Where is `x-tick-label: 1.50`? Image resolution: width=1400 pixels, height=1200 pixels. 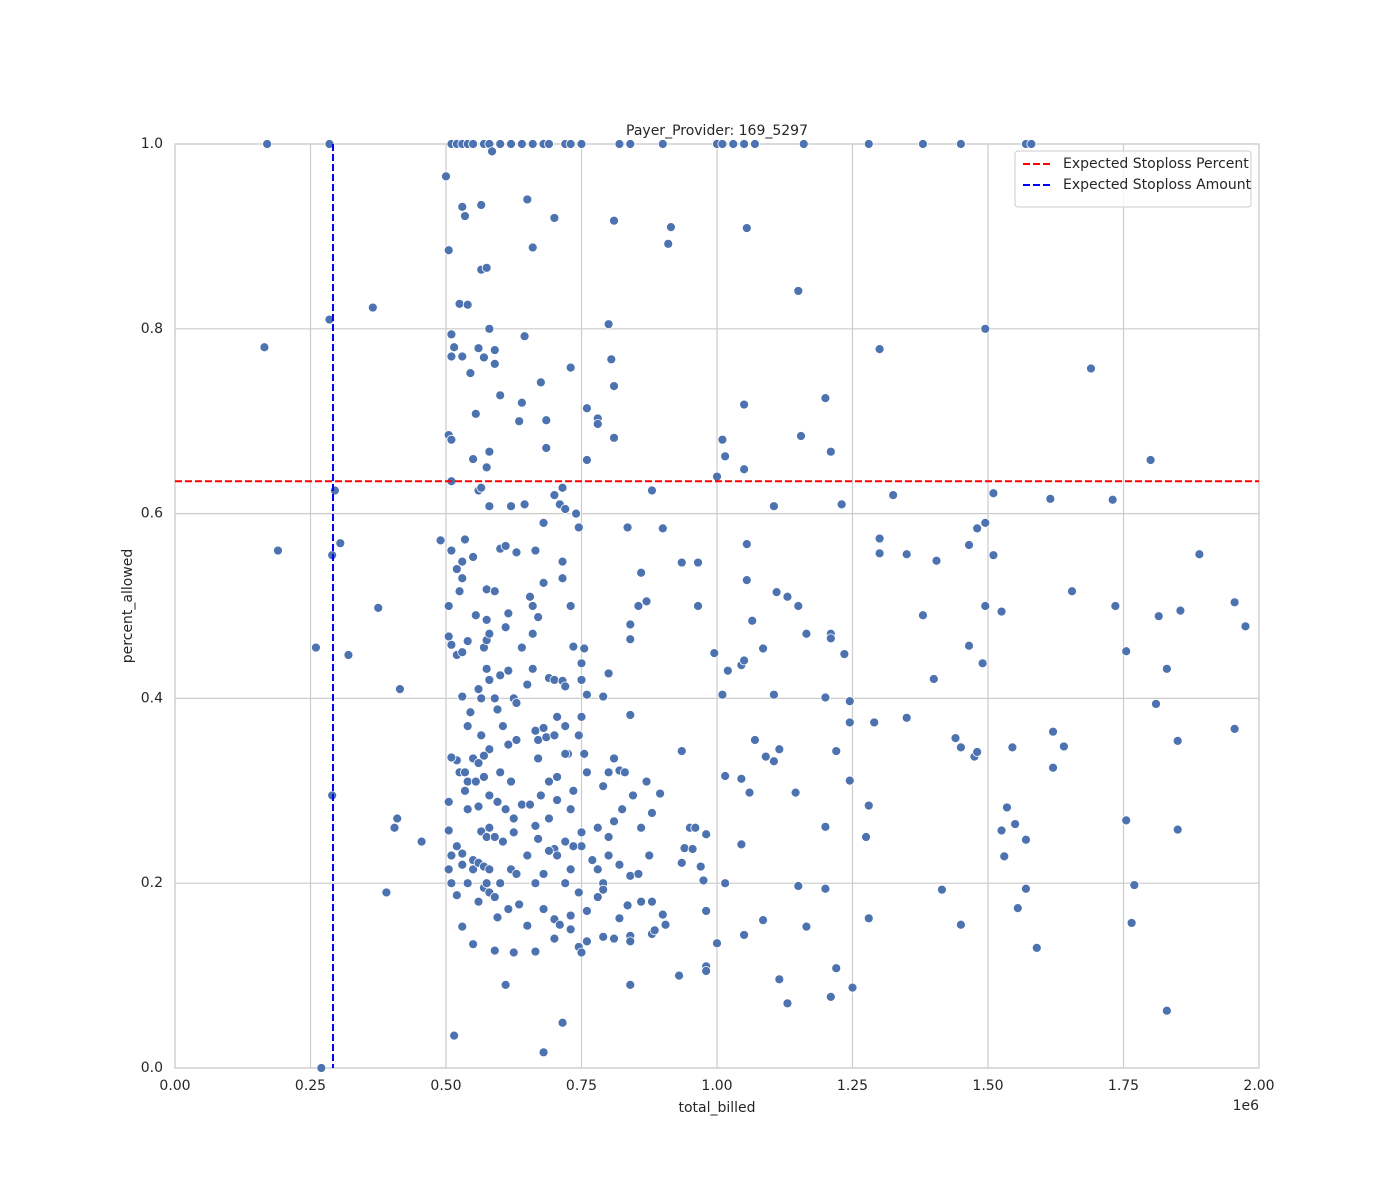
x-tick-label: 1.50 is located at coordinates (987, 1086).